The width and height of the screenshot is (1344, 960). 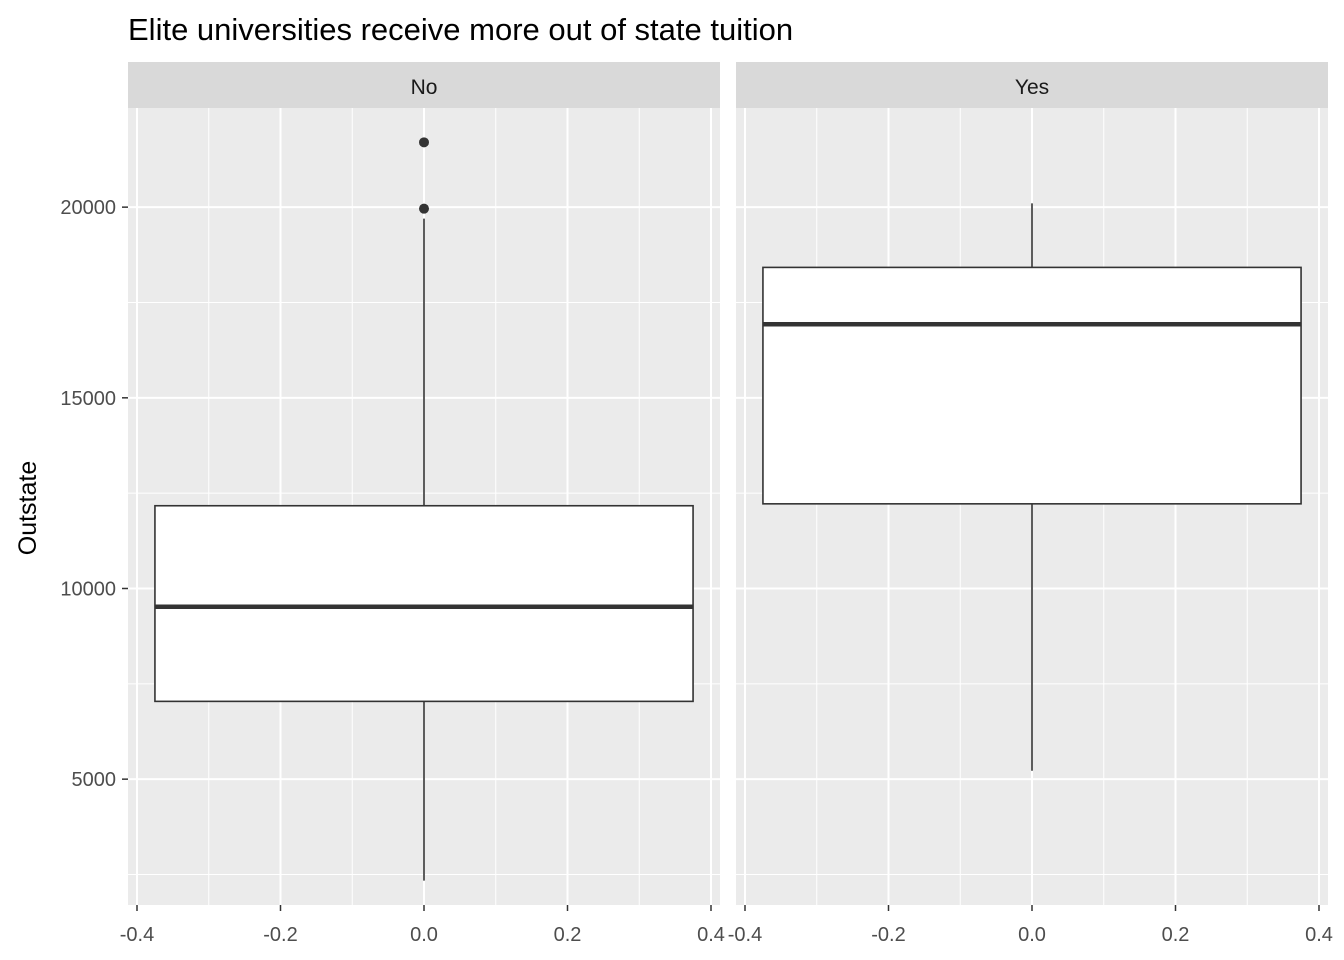 I want to click on y-tick-label: 5000, so click(x=94, y=780).